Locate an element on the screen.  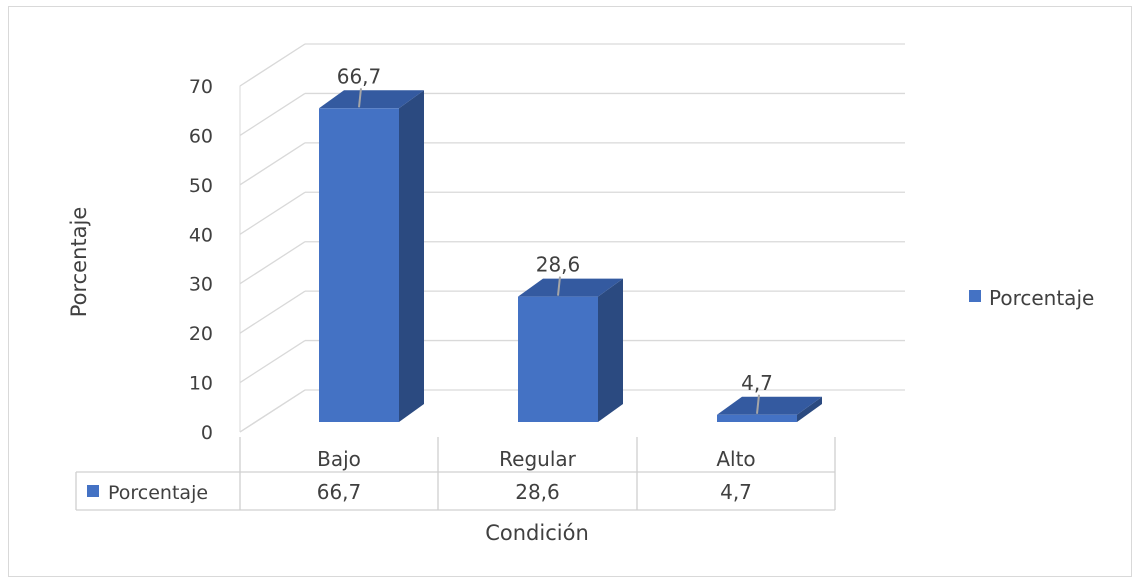
x-tick-label: Alto is located at coordinates (735, 459).